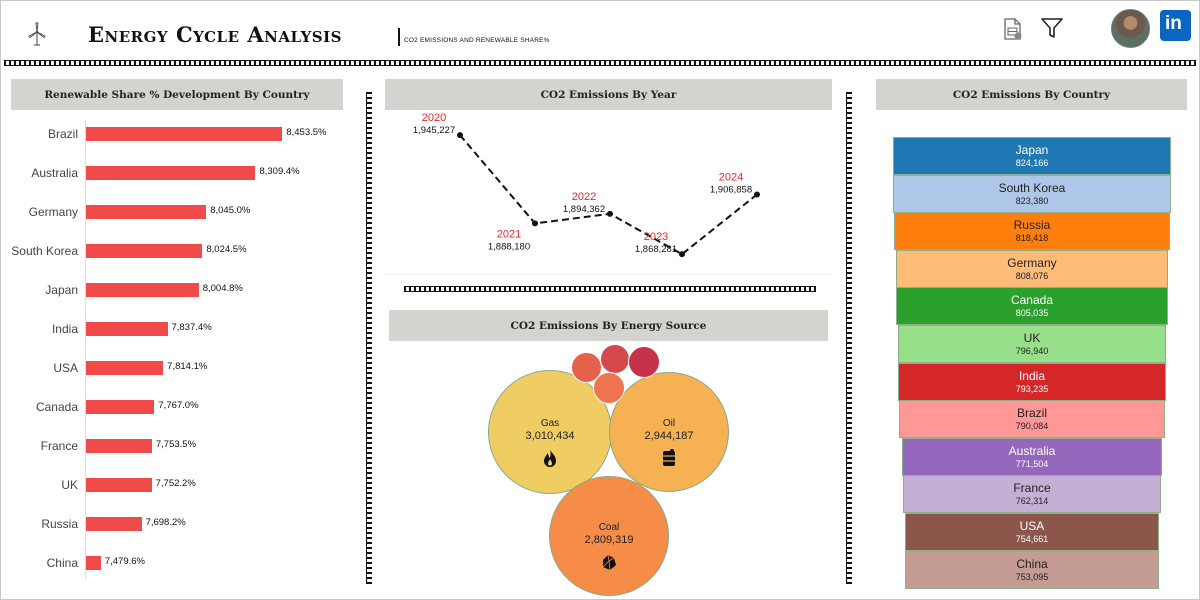 The image size is (1200, 600). Describe the element at coordinates (44, 251) in the screenshot. I see `bar-category-label: South Korea` at that location.